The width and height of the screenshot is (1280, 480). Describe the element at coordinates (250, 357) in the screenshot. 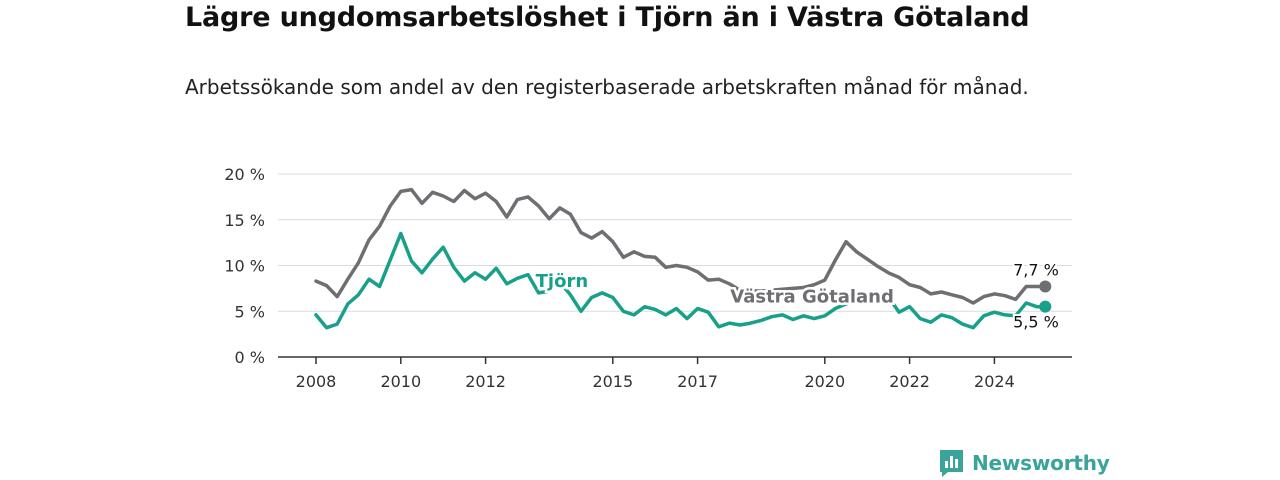

I see `y-tick-label: 0 %` at that location.